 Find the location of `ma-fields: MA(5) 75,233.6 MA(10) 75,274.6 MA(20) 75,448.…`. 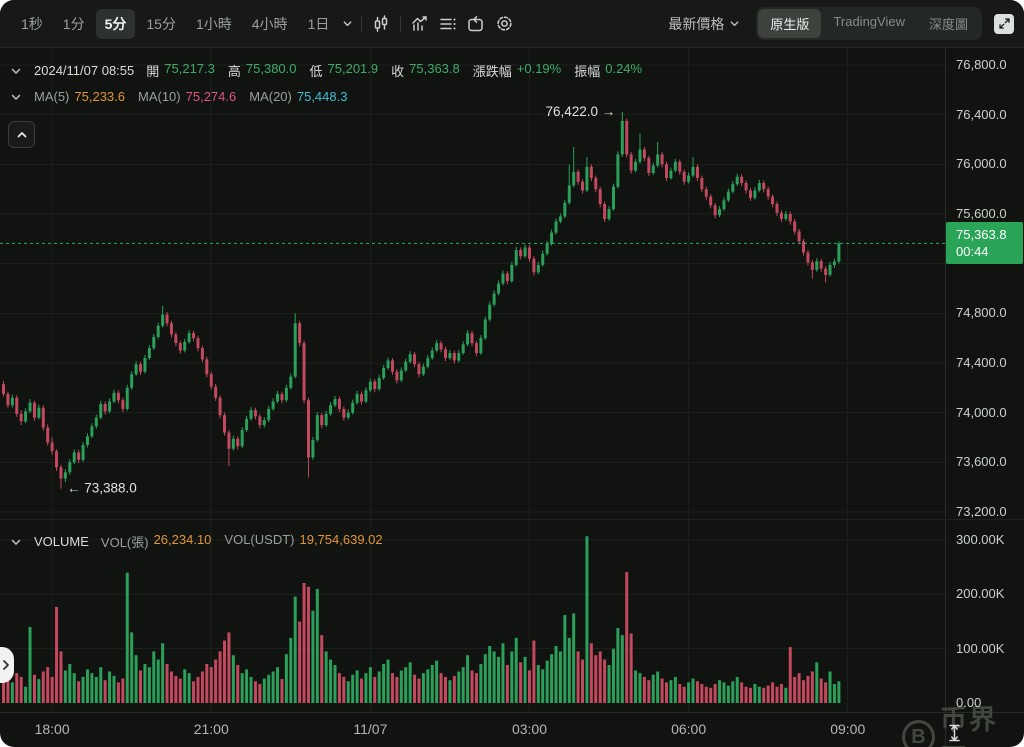

ma-fields: MA(5) 75,233.6 MA(10) 75,274.6 MA(20) 75,448.… is located at coordinates (190, 96).